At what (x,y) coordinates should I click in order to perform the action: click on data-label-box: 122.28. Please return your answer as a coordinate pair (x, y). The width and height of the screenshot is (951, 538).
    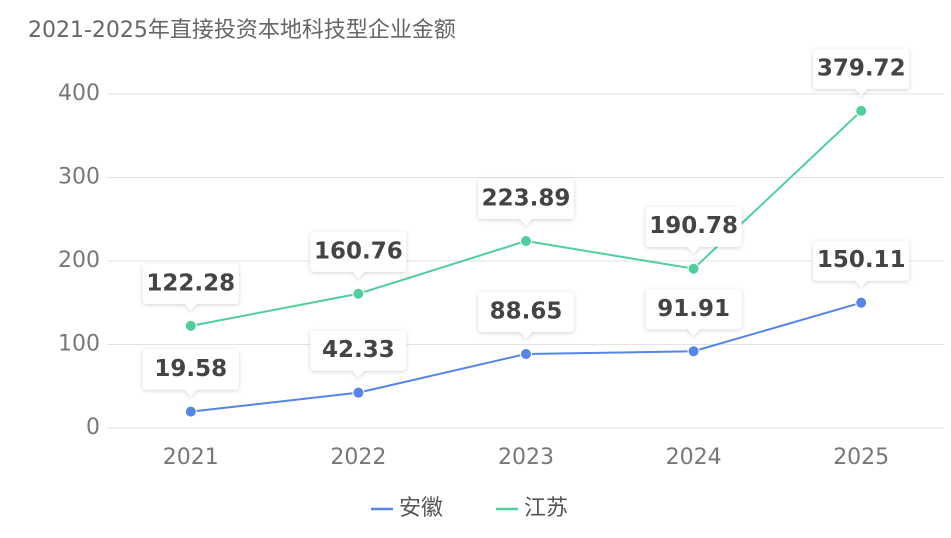
    Looking at the image, I should click on (190, 287).